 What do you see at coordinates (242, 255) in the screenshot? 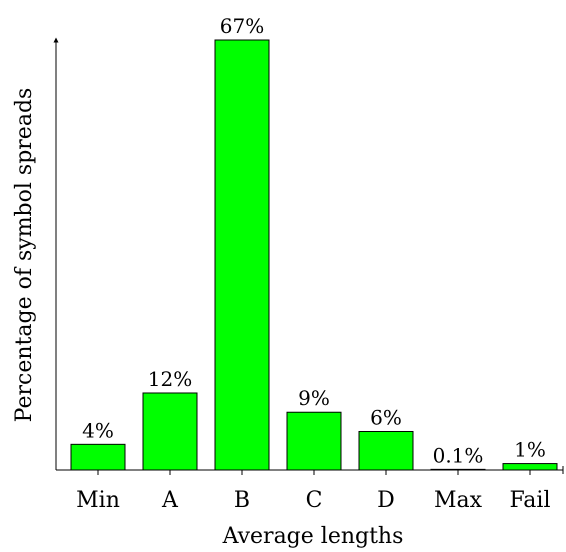
I see `bar-b` at bounding box center [242, 255].